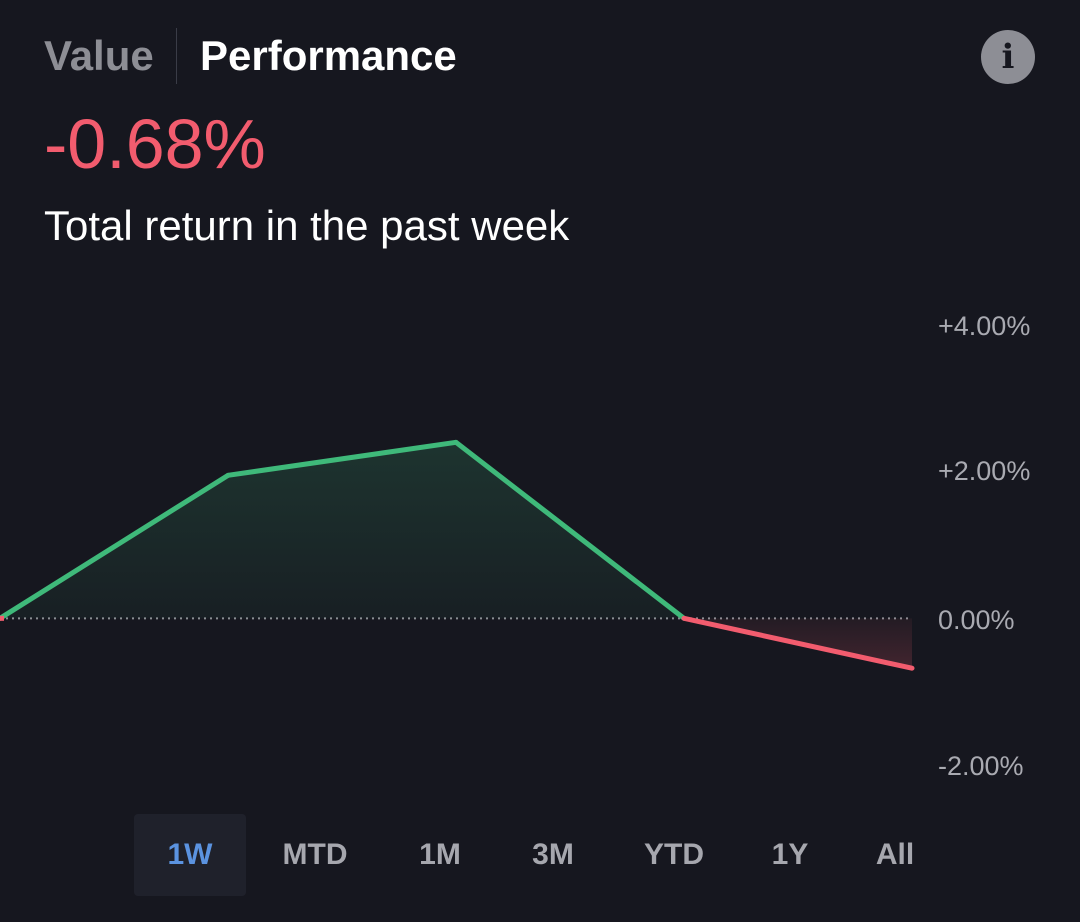 The width and height of the screenshot is (1080, 922). Describe the element at coordinates (440, 854) in the screenshot. I see `range-1m-button: 1M` at that location.